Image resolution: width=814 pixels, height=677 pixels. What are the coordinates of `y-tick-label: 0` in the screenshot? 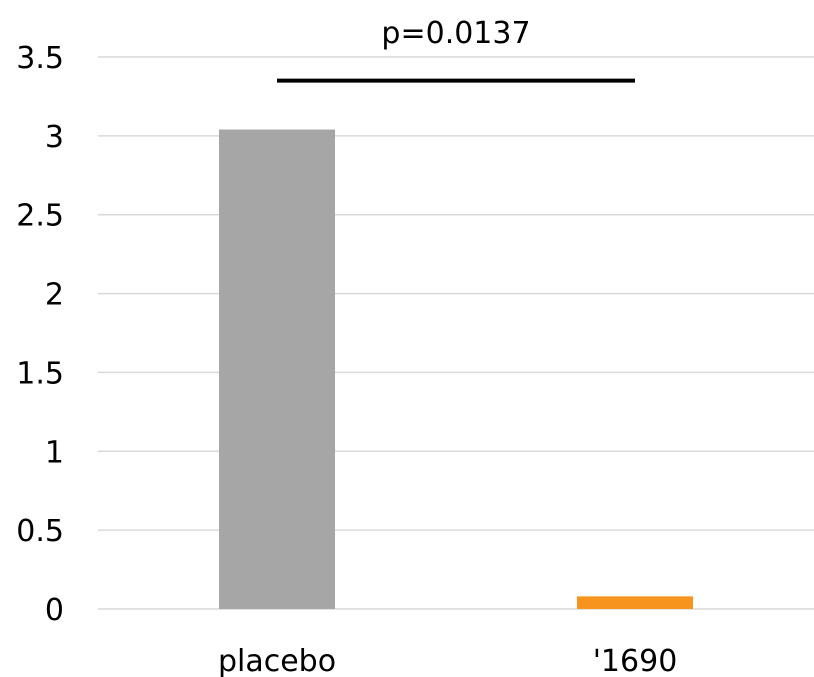 It's located at (54, 610).